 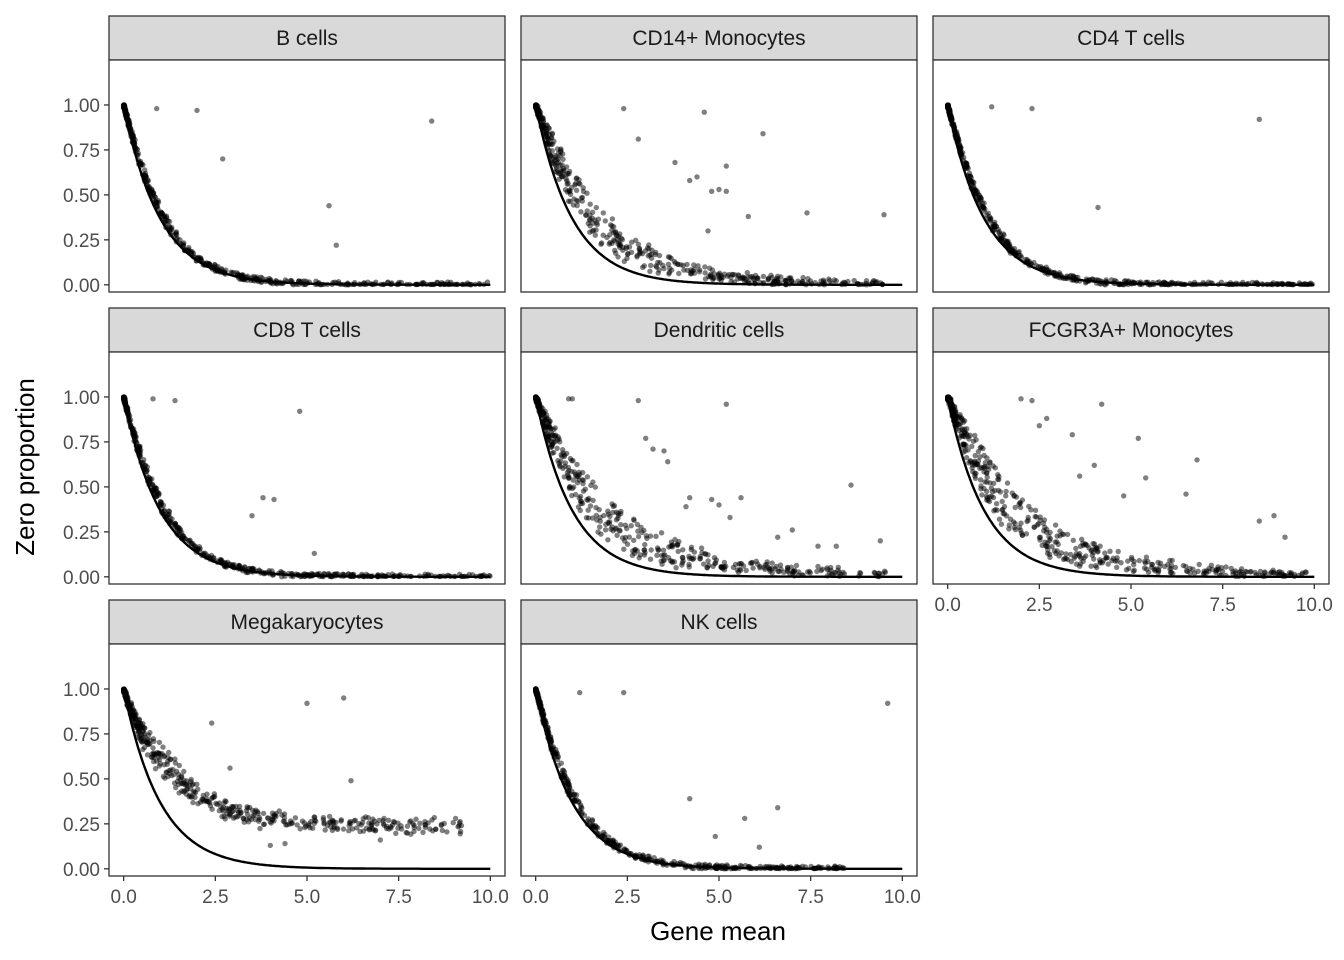 I want to click on reference-curve, so click(x=718, y=195).